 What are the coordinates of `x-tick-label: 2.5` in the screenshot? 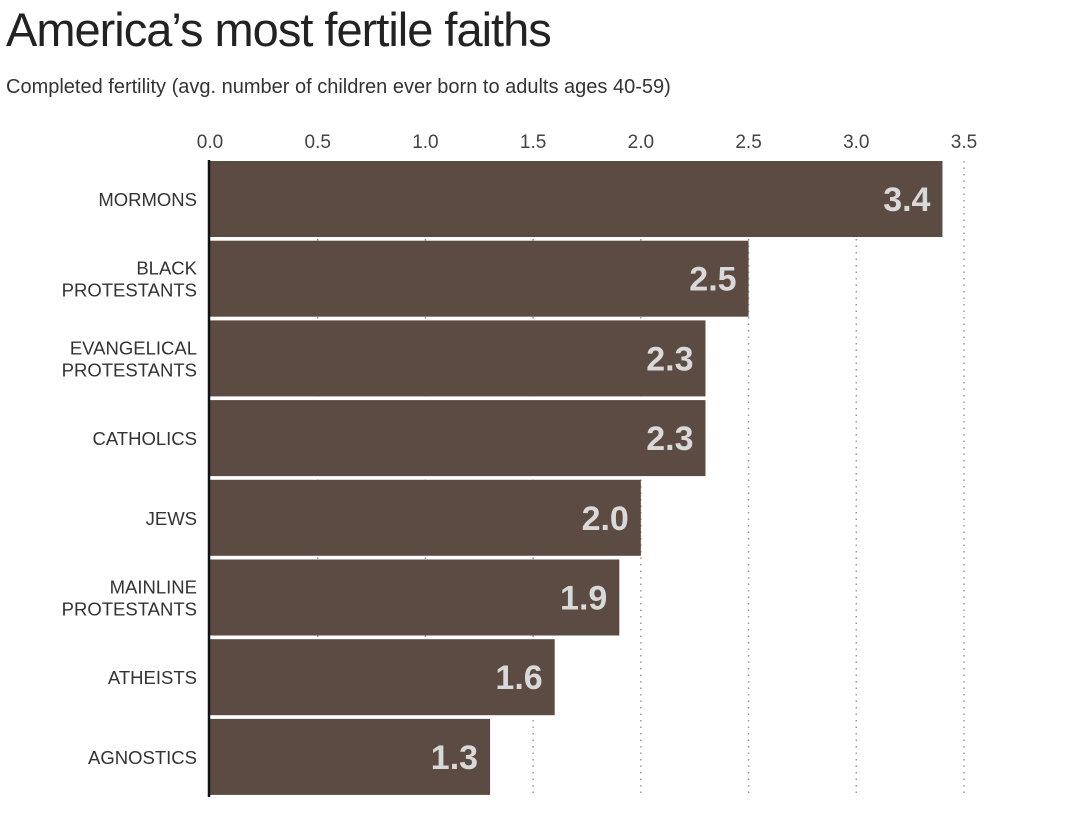 It's located at (748, 142).